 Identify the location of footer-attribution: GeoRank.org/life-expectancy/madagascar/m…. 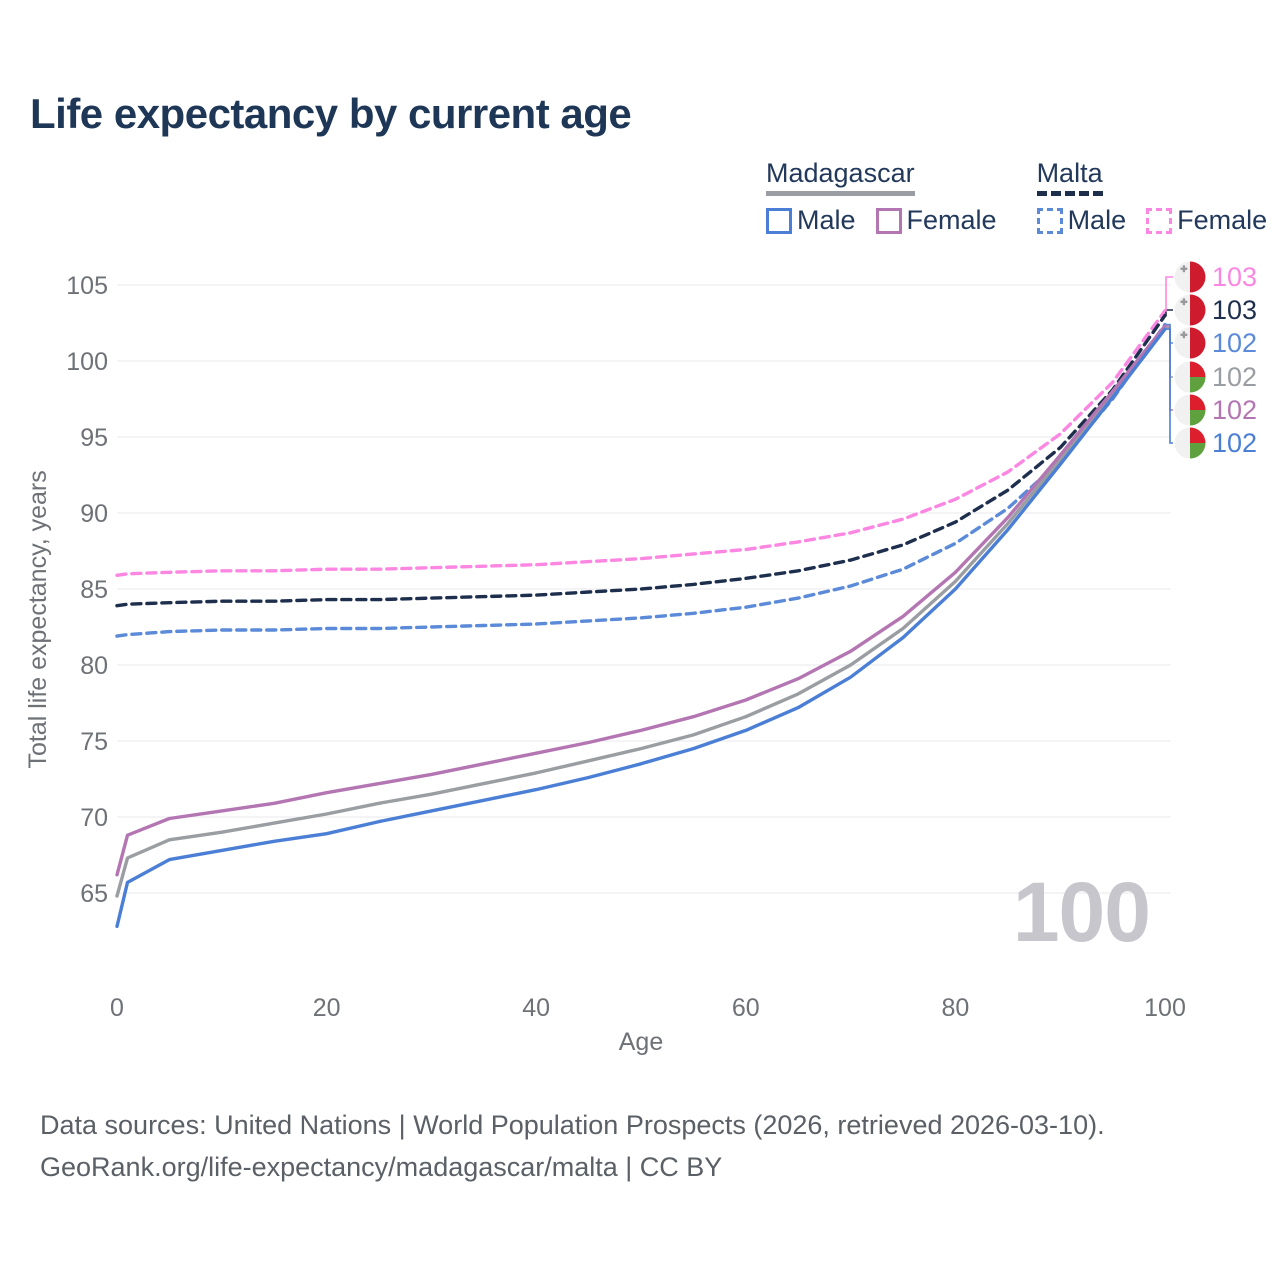
(381, 1167).